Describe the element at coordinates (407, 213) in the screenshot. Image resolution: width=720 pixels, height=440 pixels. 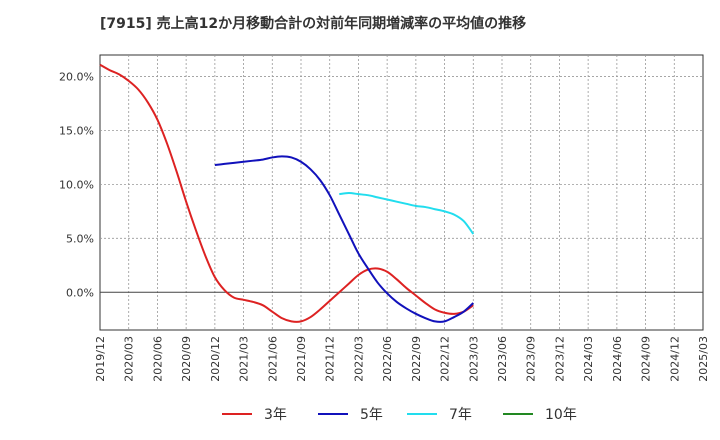
I see `series-line-7年` at that location.